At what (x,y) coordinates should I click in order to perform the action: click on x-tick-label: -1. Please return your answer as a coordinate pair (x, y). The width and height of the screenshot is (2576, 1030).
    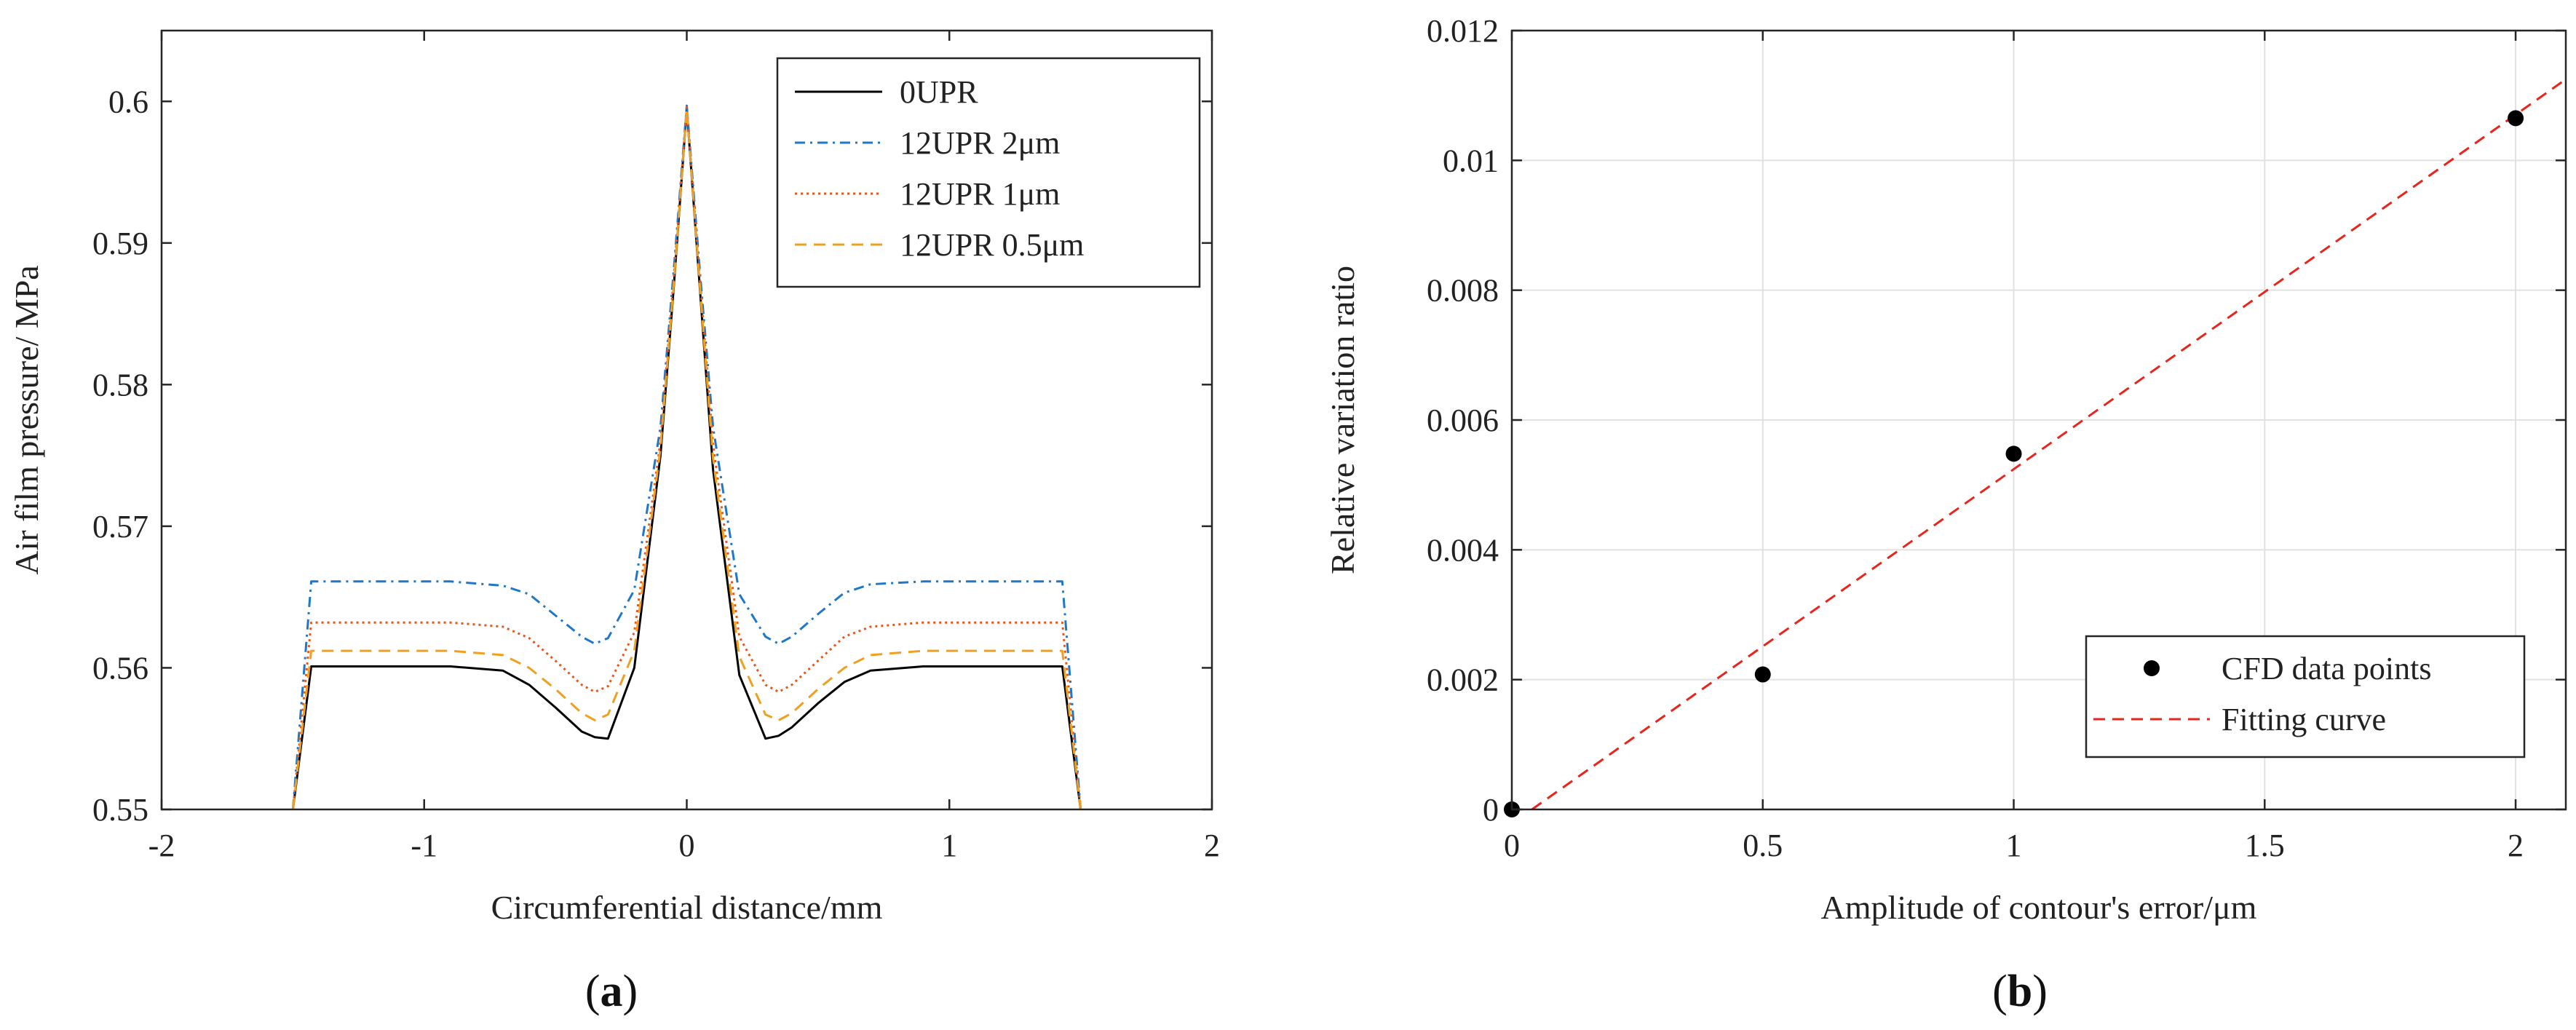
    Looking at the image, I should click on (424, 845).